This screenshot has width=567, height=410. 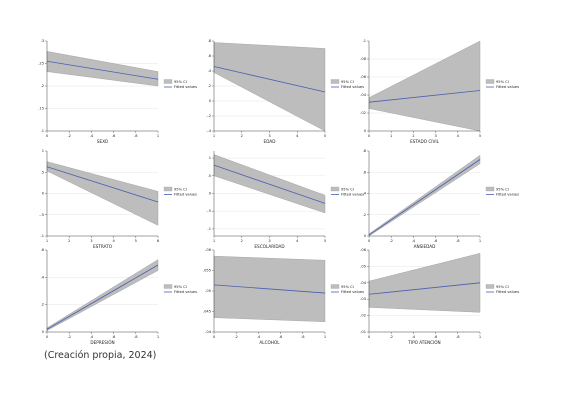 What do you see at coordinates (42, 305) in the screenshot?
I see `ytick-label: .2` at bounding box center [42, 305].